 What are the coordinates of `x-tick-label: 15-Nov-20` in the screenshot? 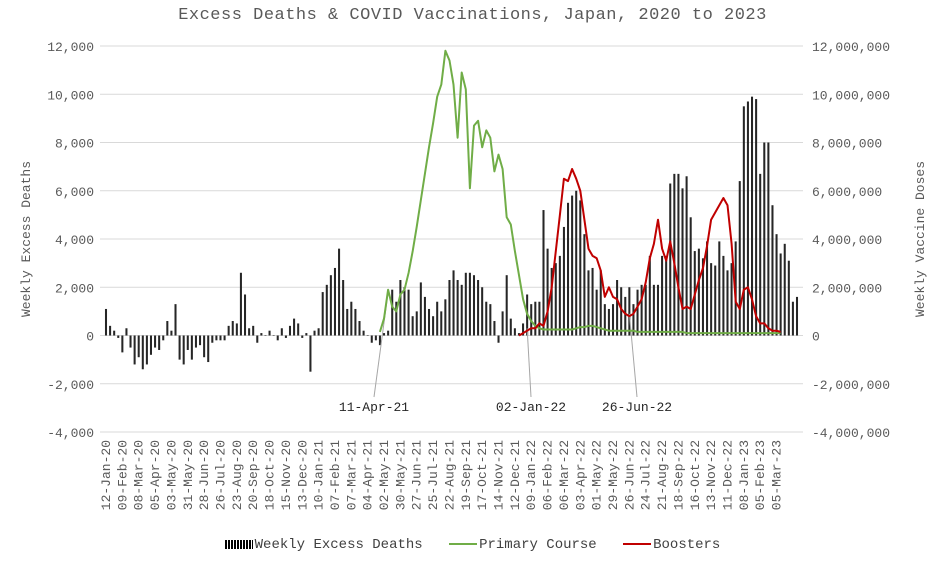 It's located at (286, 475).